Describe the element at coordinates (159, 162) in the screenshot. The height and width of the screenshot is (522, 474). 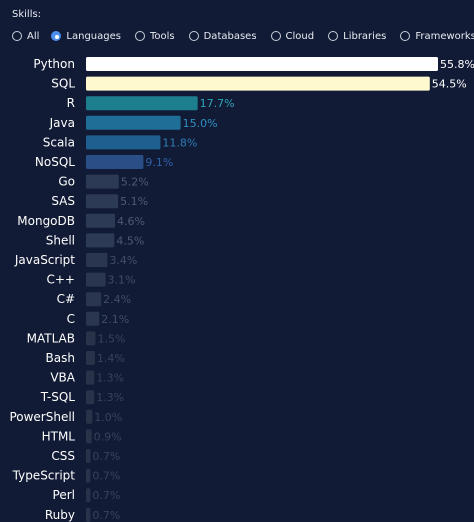
I see `value-label: 9.1%` at that location.